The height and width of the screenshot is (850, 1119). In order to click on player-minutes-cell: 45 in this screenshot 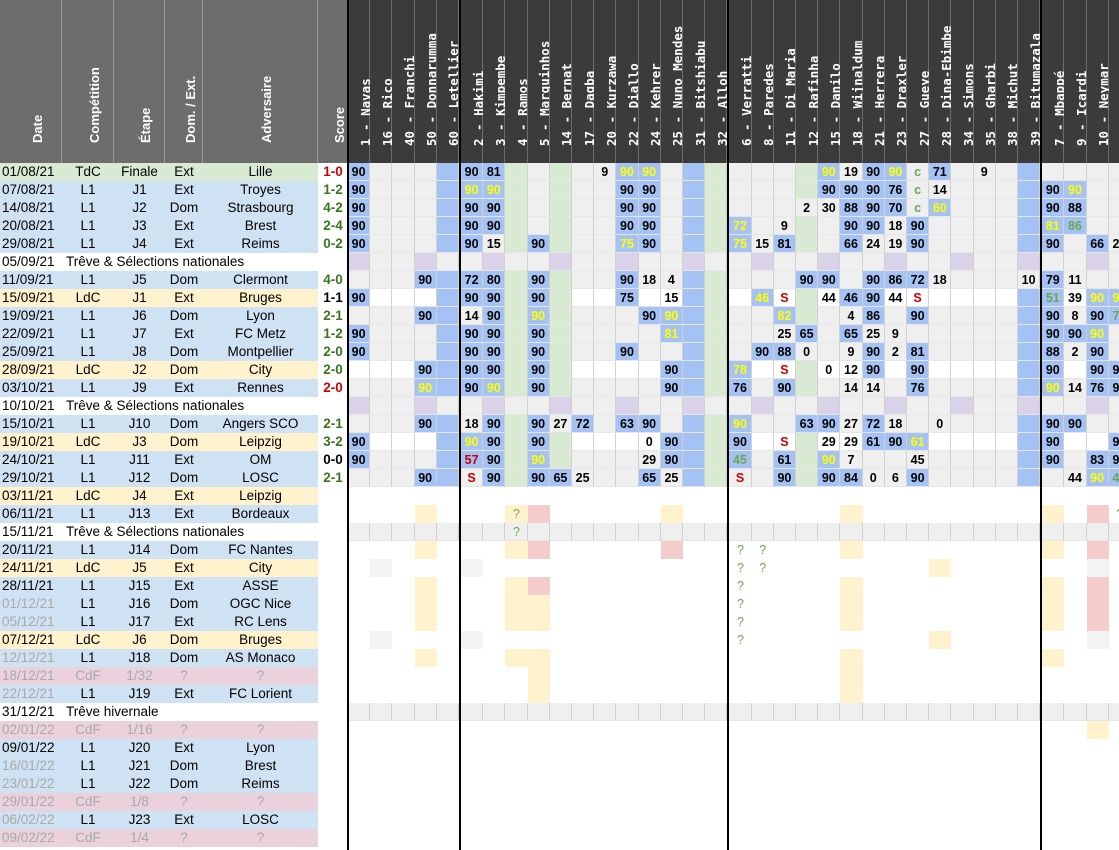, I will do `click(740, 460)`.